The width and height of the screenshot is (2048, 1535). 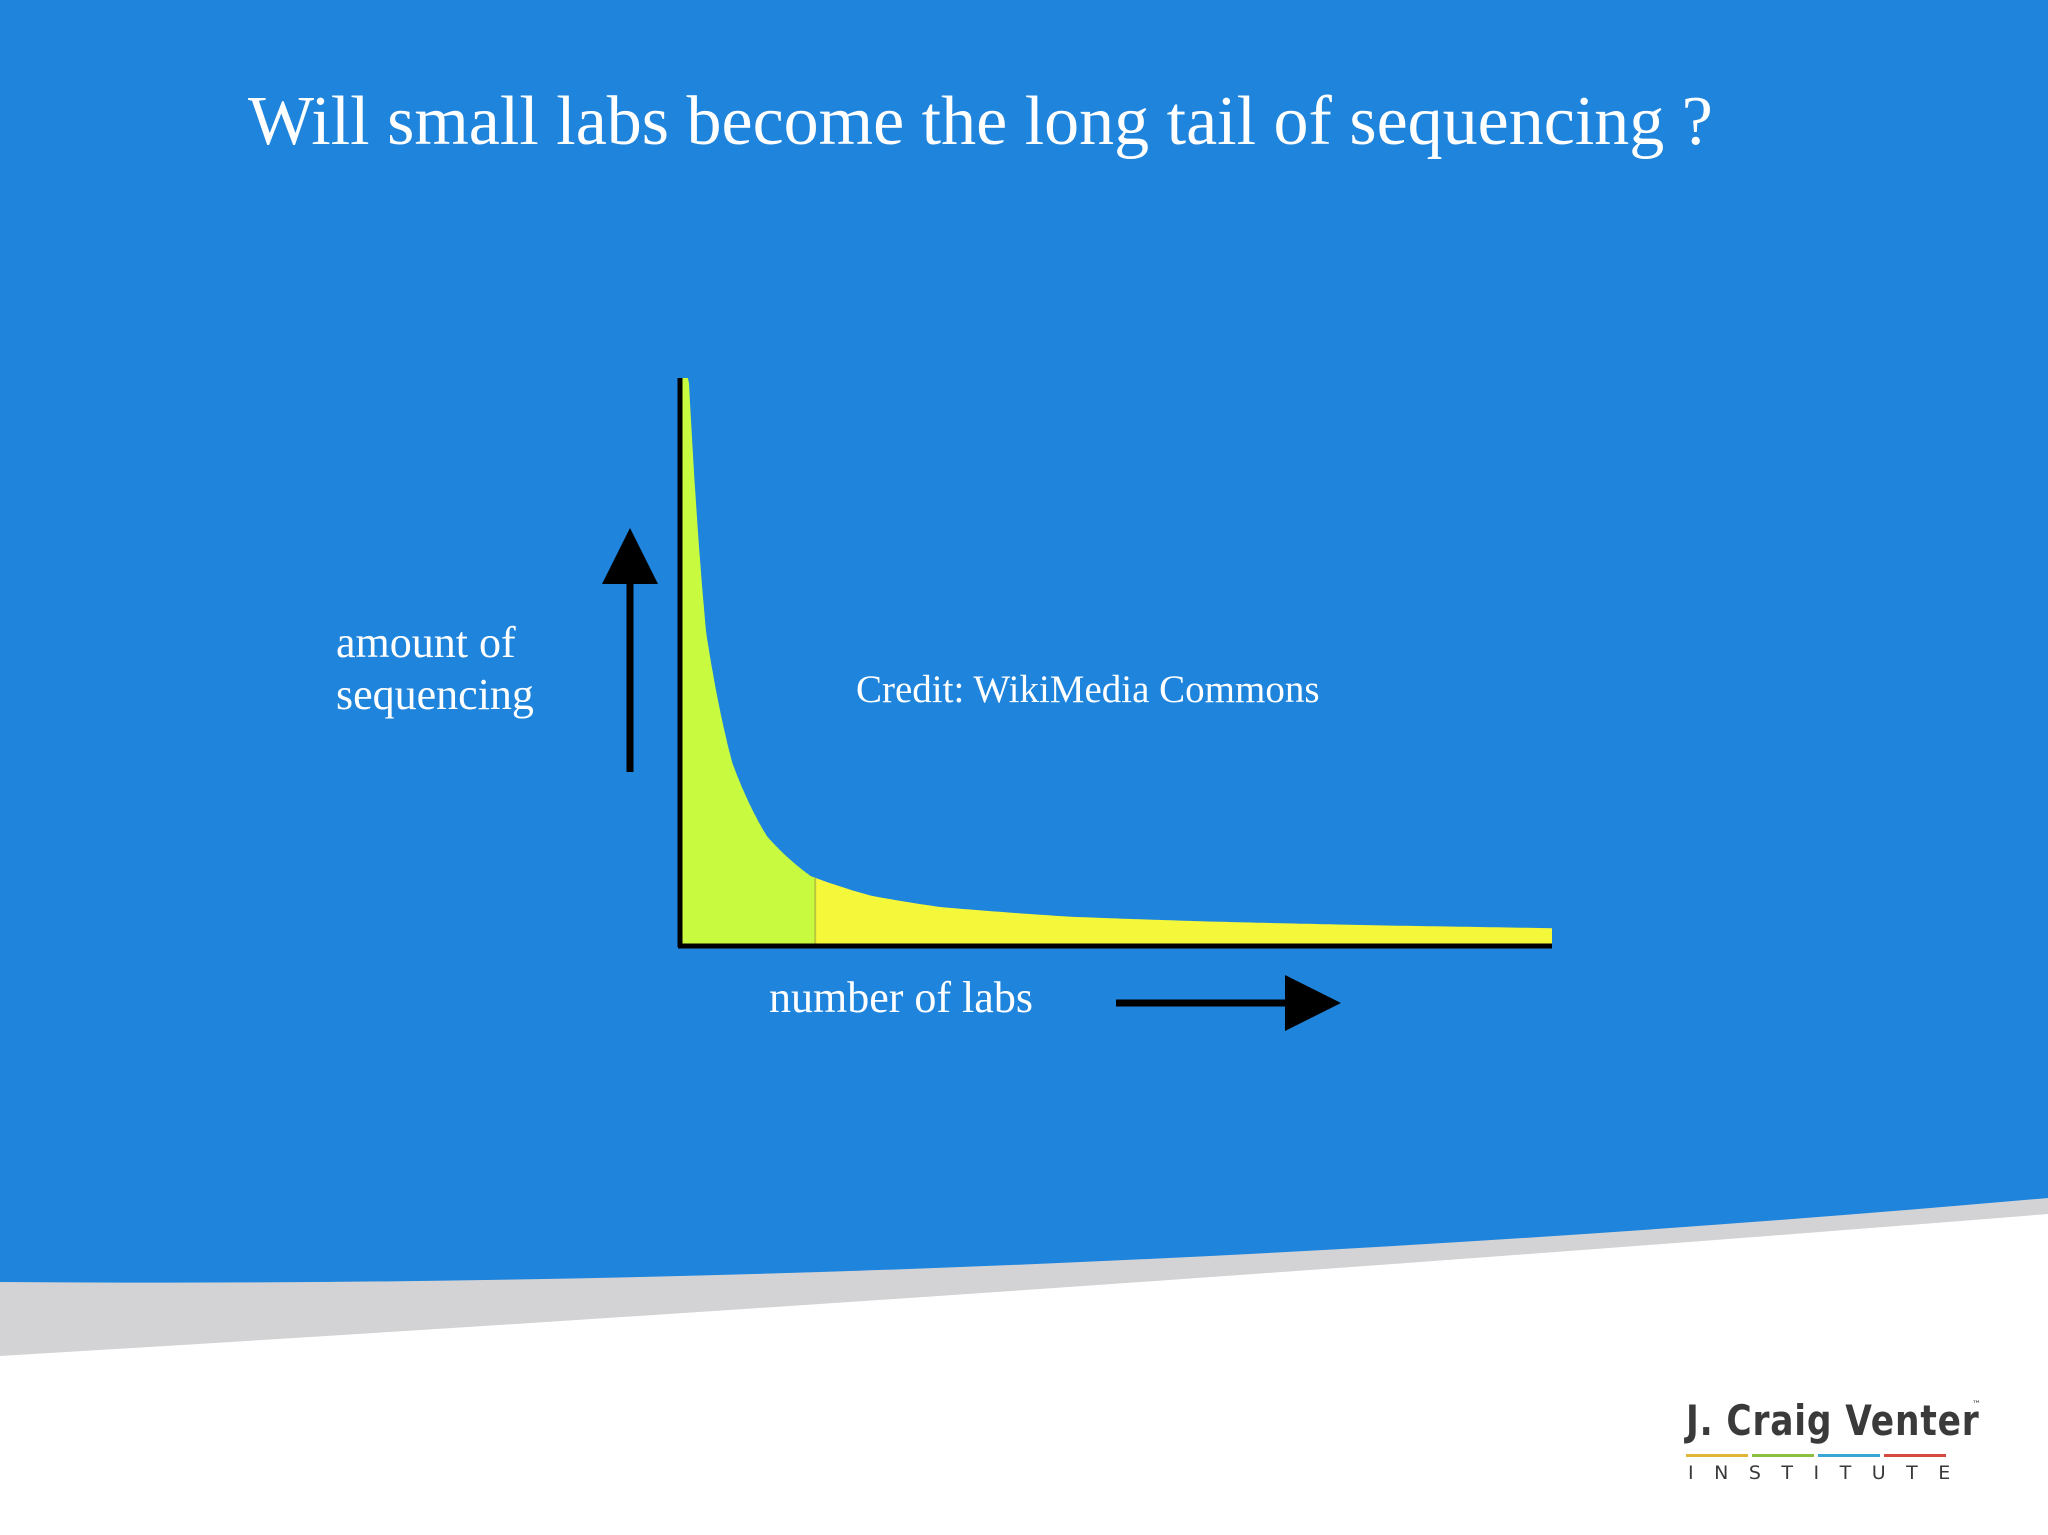 I want to click on logo-bar-blue, so click(x=1849, y=1455).